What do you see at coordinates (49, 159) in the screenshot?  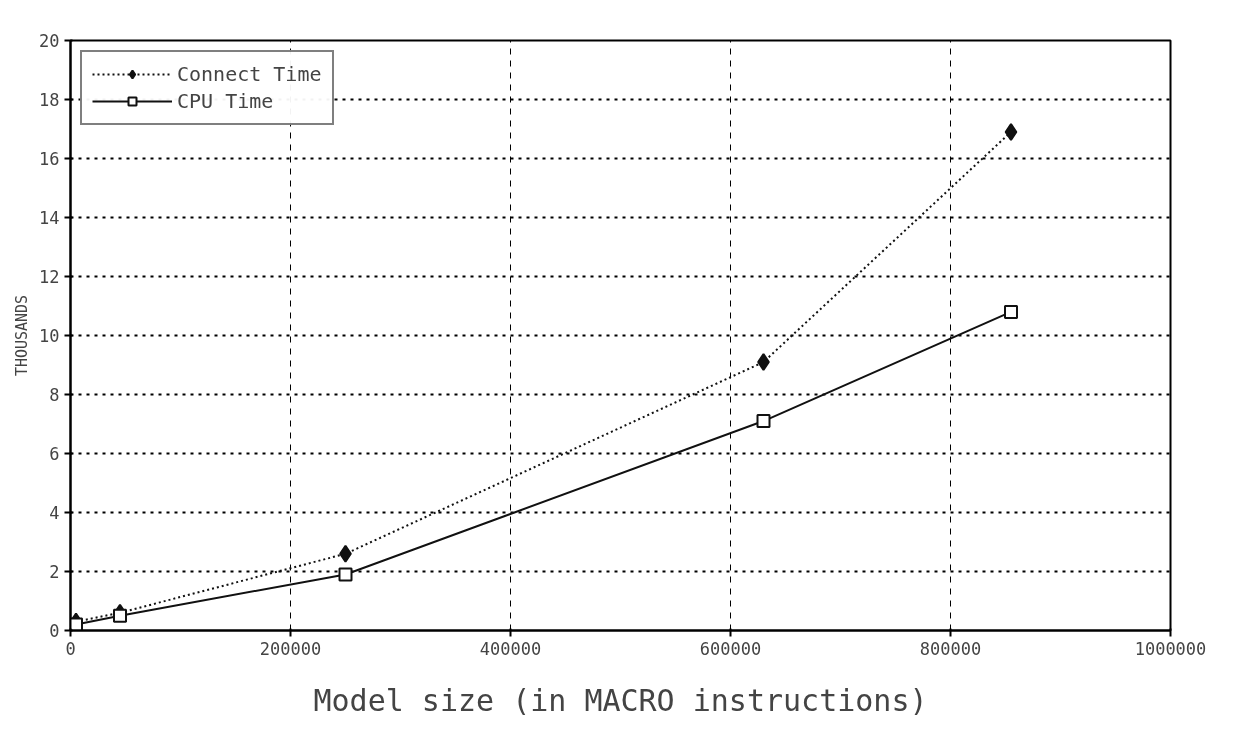 I see `y-tick-label: 16` at bounding box center [49, 159].